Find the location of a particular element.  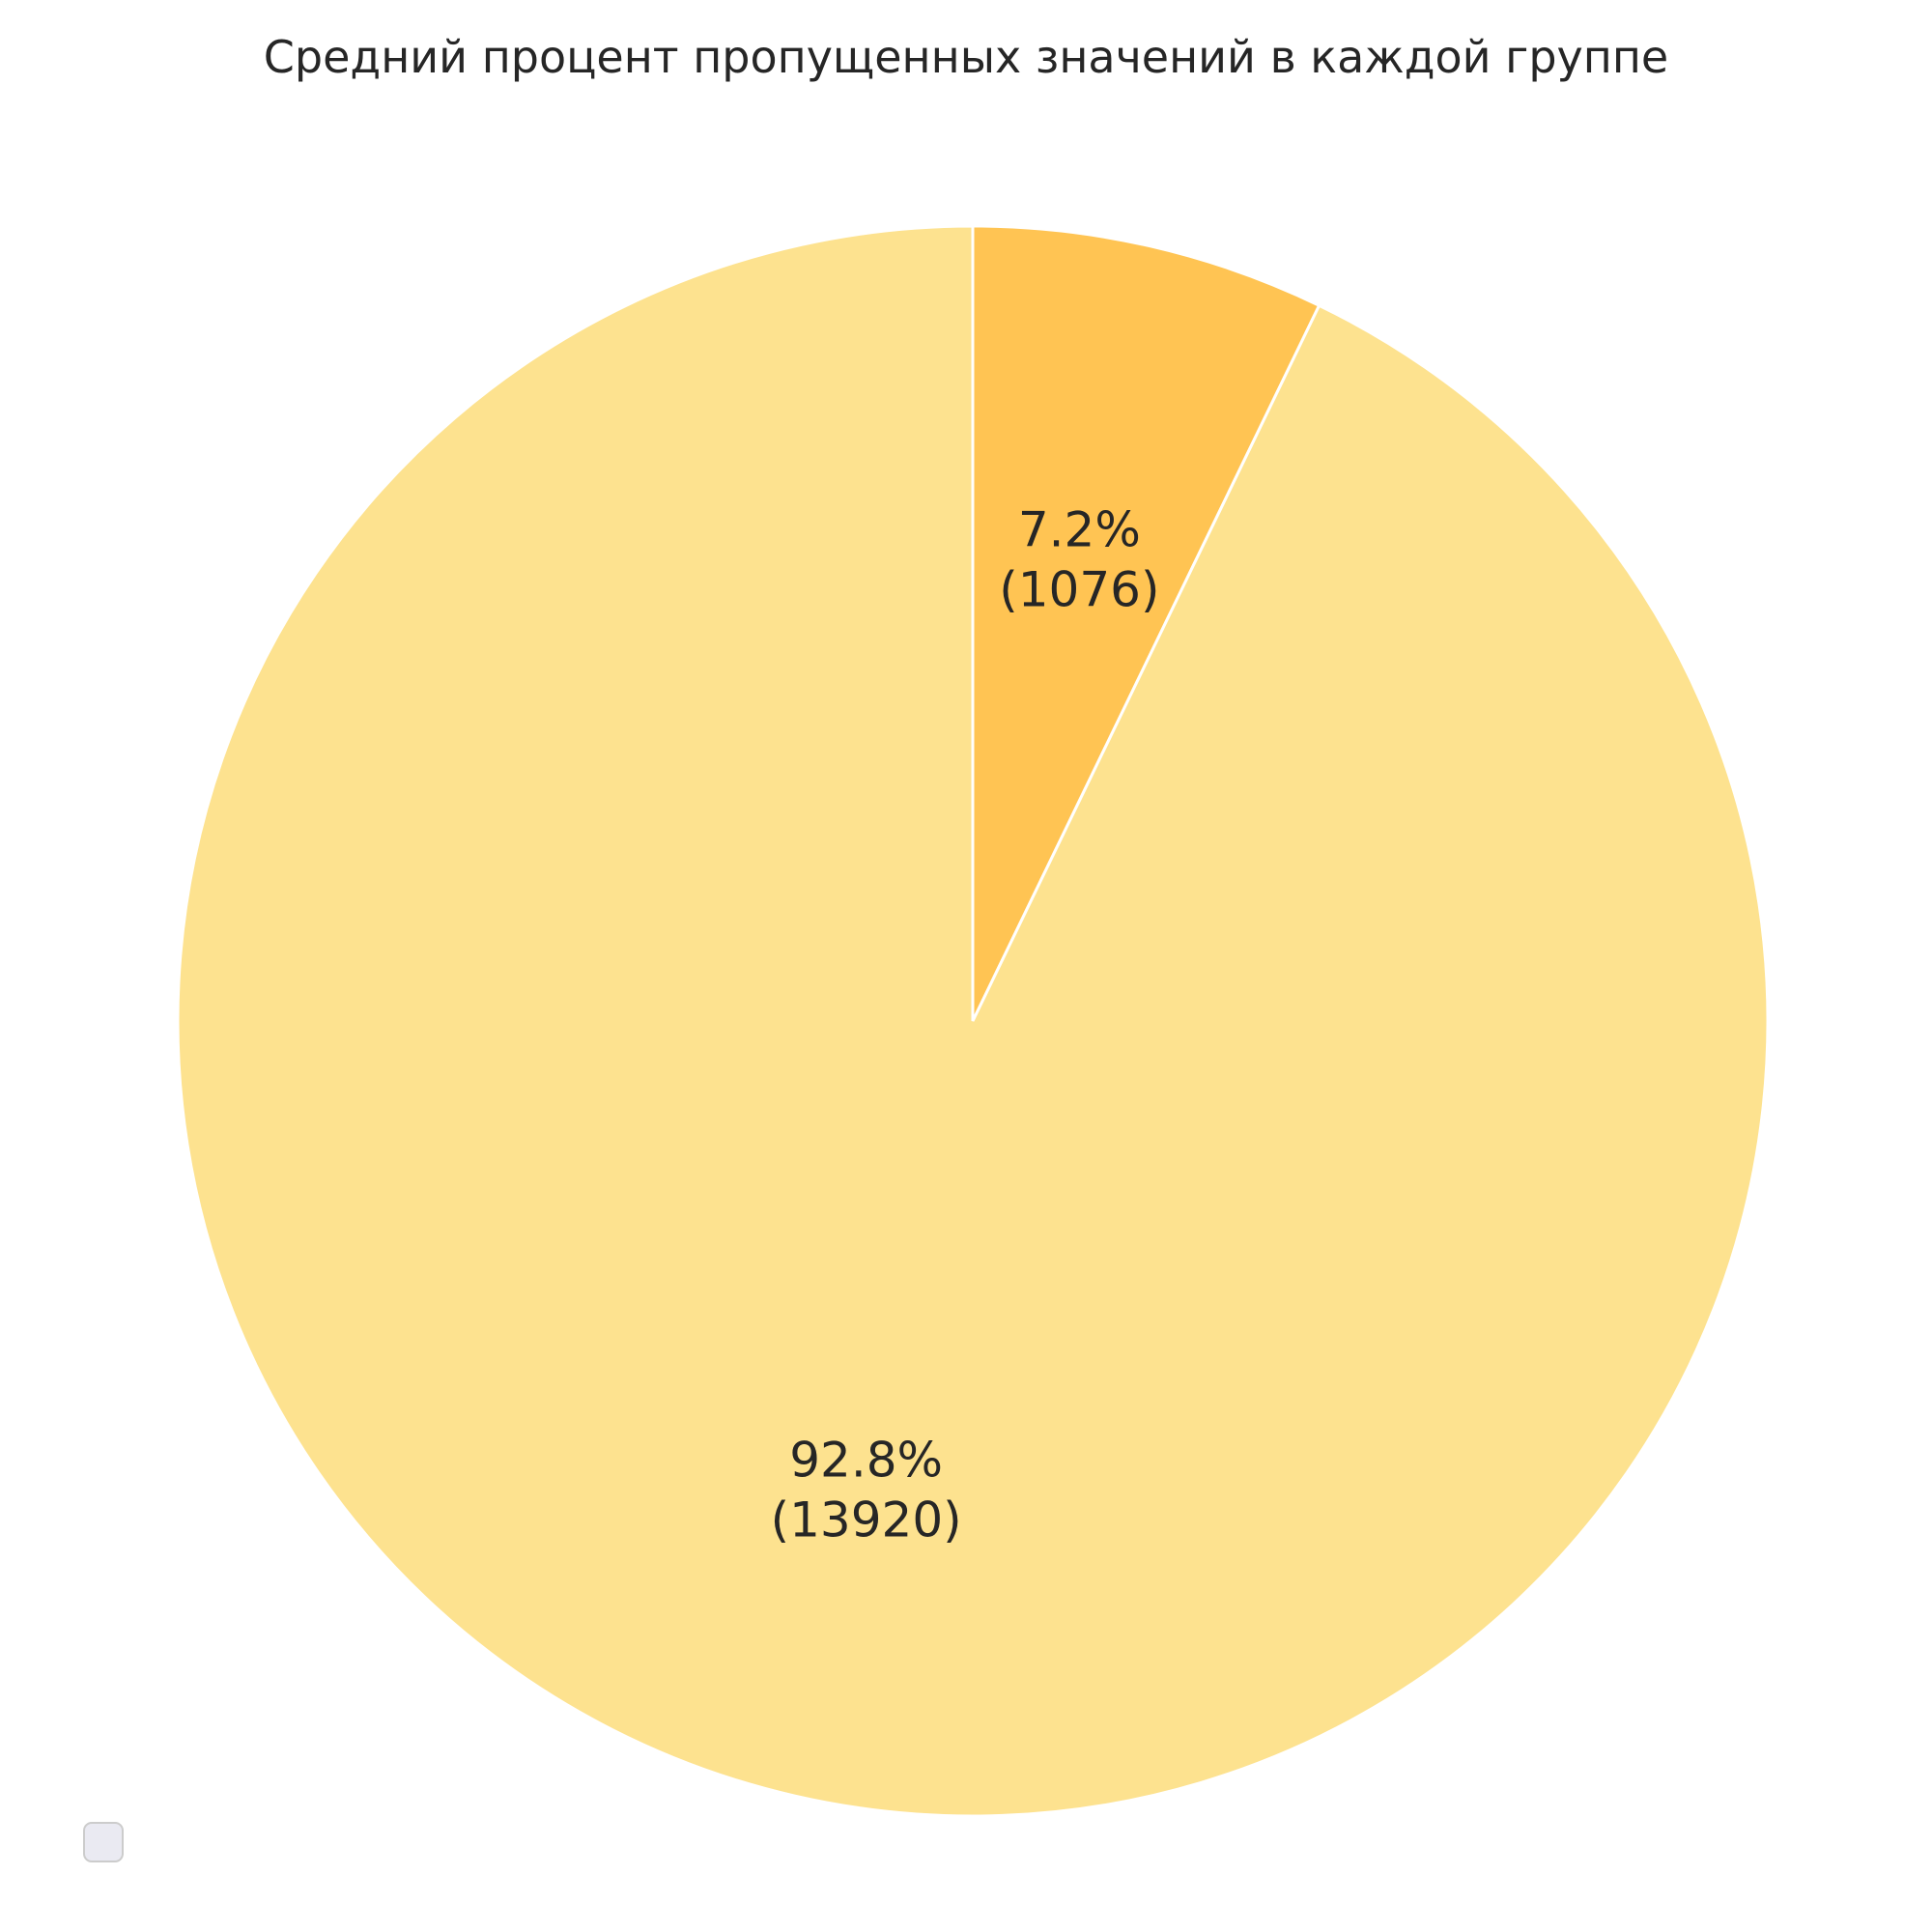

slice-value-label: (13920) is located at coordinates (866, 1520).